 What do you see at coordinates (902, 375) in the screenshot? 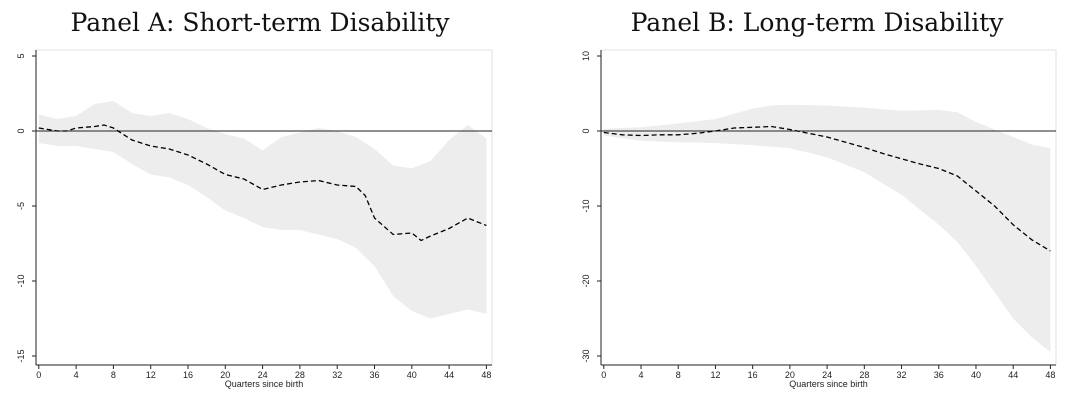
I see `panel-b-x-tick-label: 32` at bounding box center [902, 375].